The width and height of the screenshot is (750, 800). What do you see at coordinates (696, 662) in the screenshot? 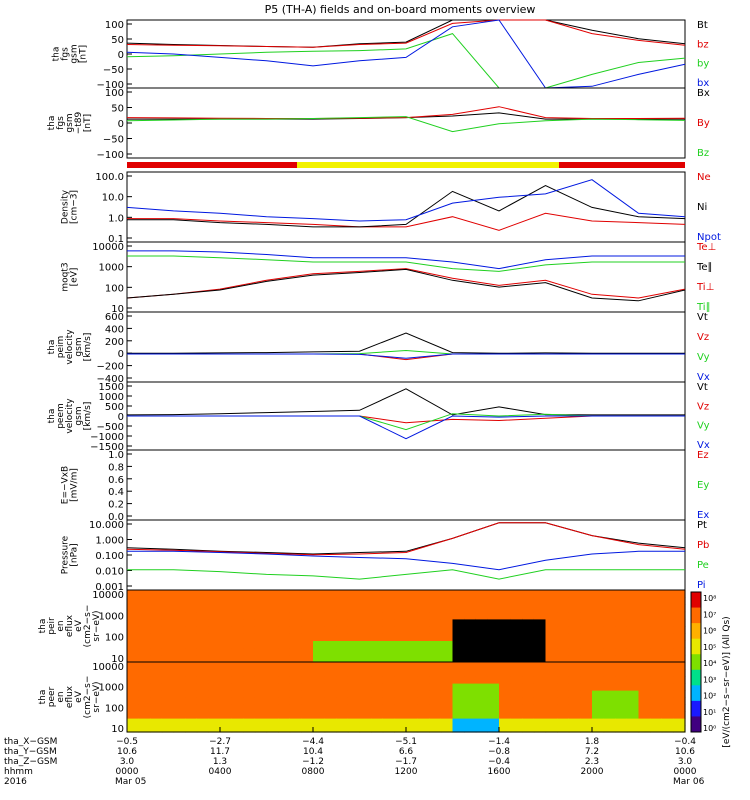
I see `colorbar-frame` at bounding box center [696, 662].